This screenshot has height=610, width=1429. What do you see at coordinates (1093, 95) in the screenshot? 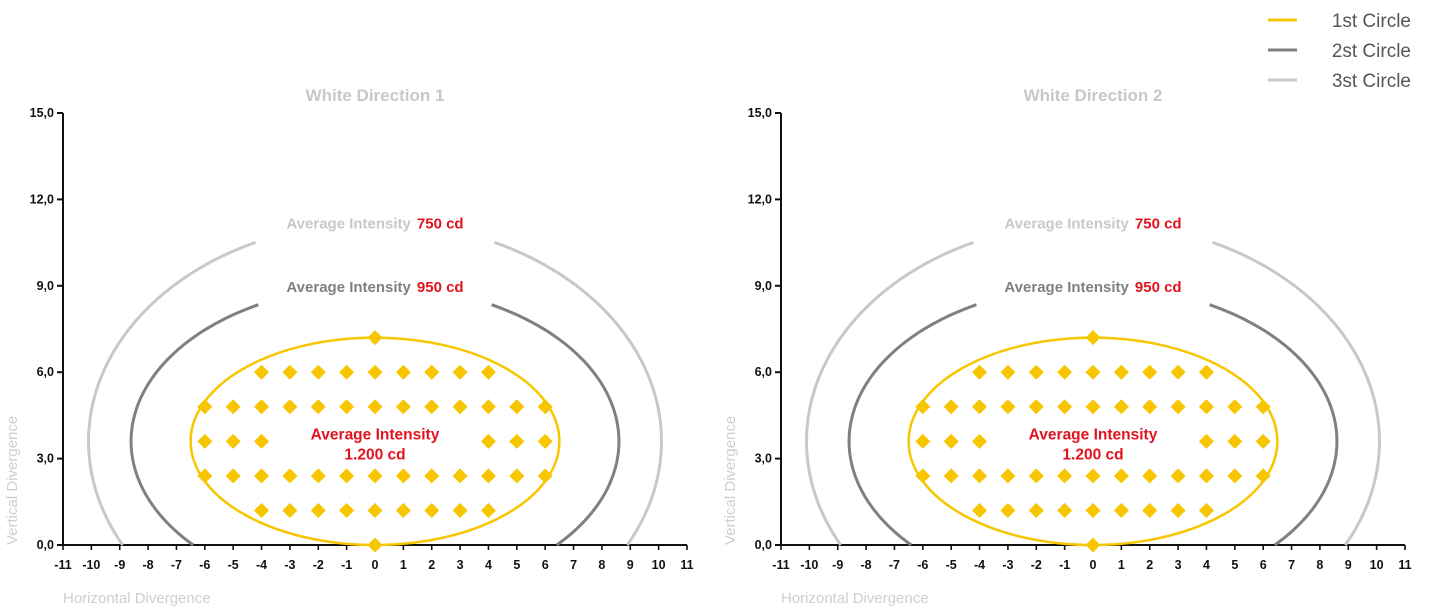
I see `chart-title: White Direction 2` at bounding box center [1093, 95].